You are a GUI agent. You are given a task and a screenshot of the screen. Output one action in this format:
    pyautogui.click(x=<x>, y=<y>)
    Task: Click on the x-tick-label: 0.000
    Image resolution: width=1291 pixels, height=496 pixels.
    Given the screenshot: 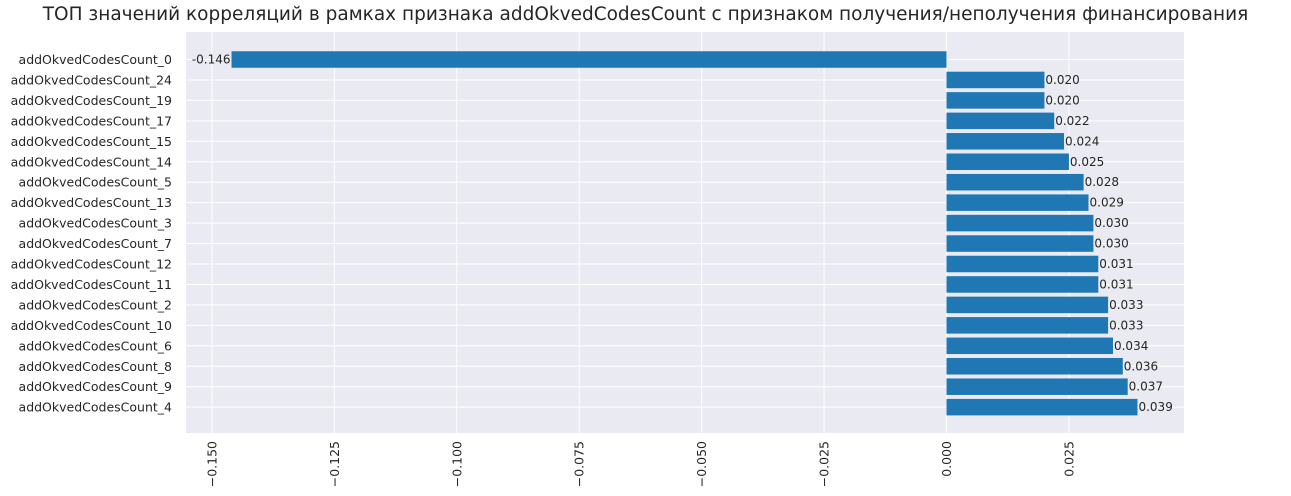 What is the action you would take?
    pyautogui.click(x=946, y=459)
    